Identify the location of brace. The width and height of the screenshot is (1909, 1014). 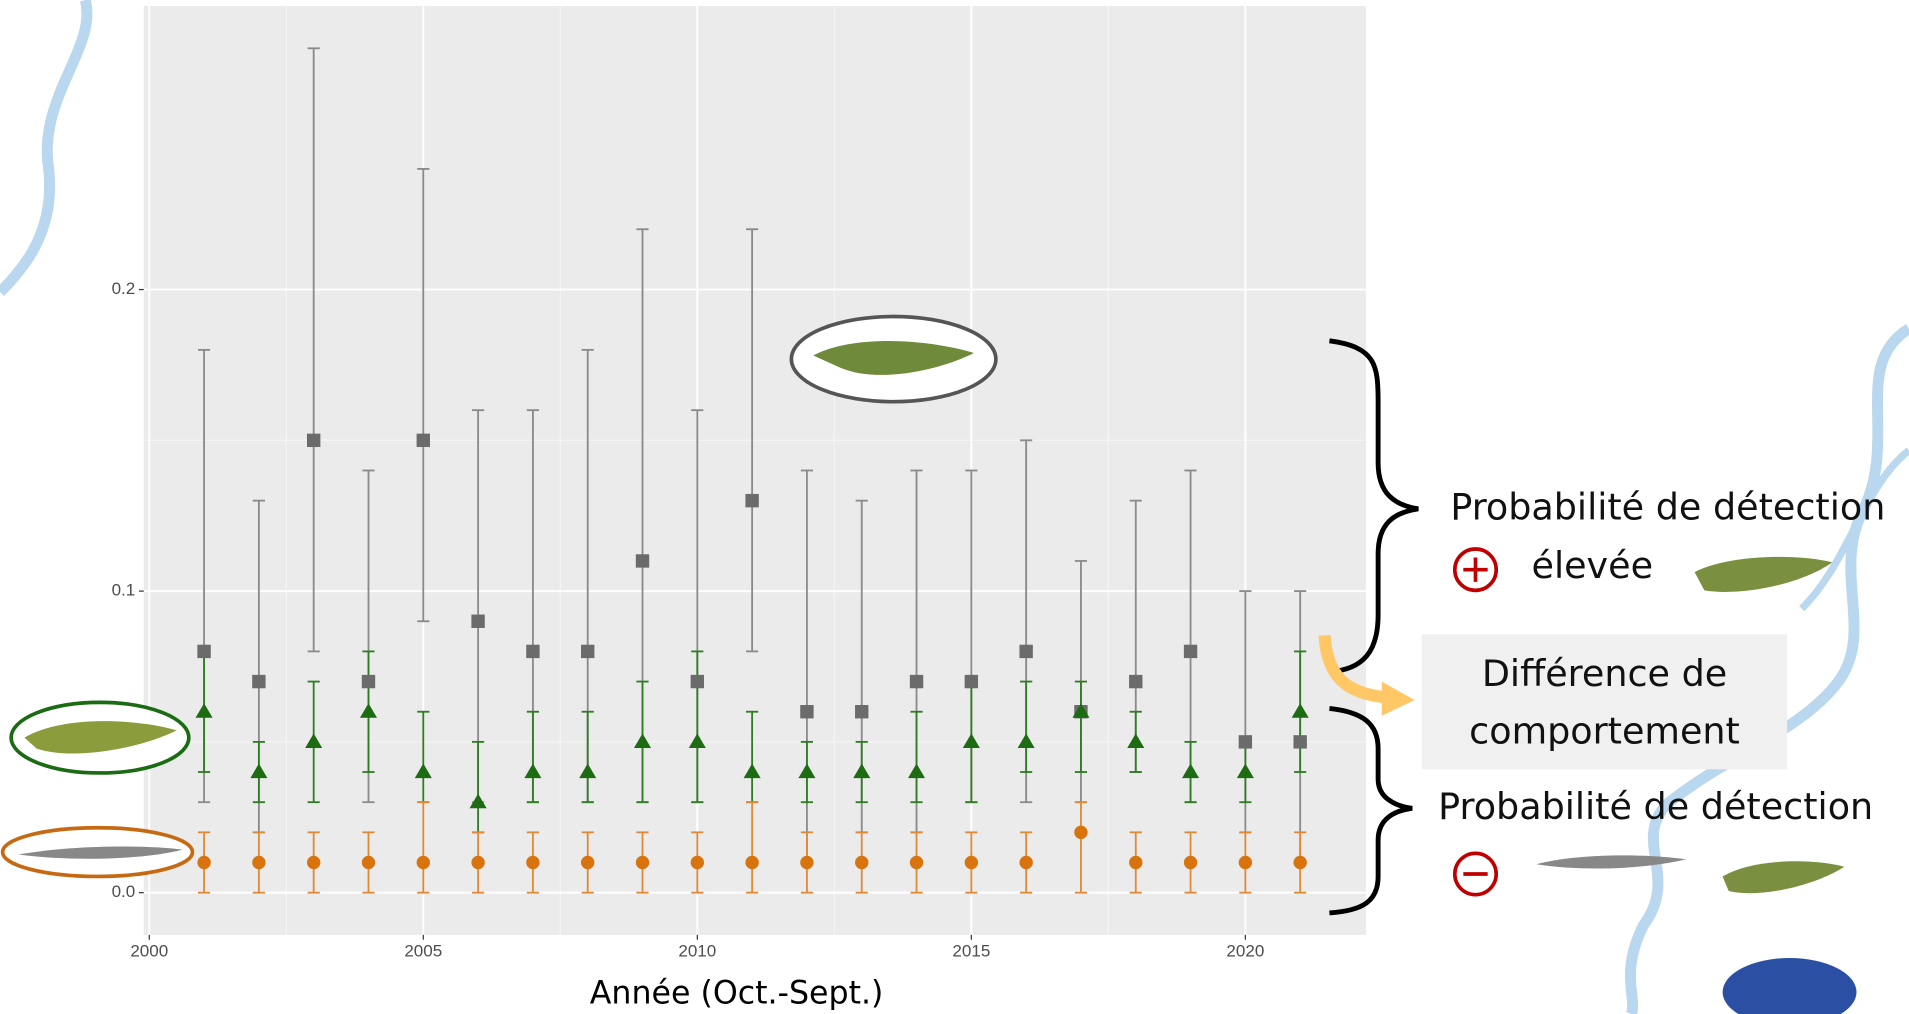
(1374, 506).